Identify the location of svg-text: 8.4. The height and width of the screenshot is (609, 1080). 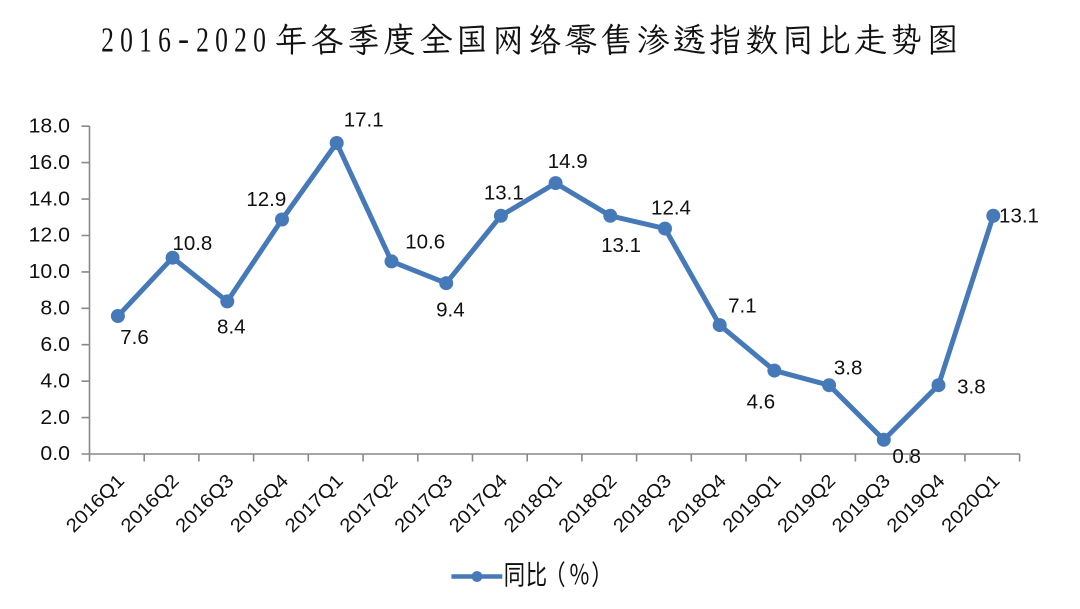
(231, 327).